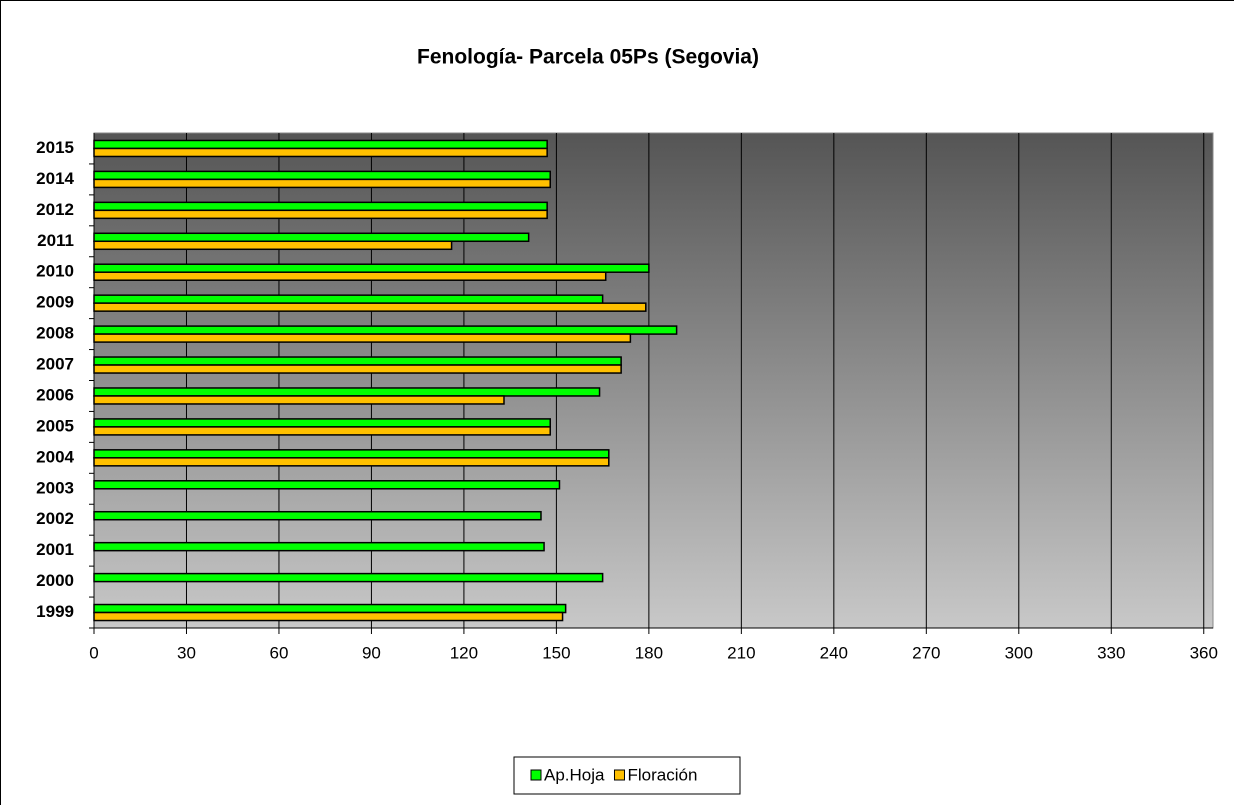 The height and width of the screenshot is (810, 1234). What do you see at coordinates (55, 518) in the screenshot?
I see `y-tick-label: 2002` at bounding box center [55, 518].